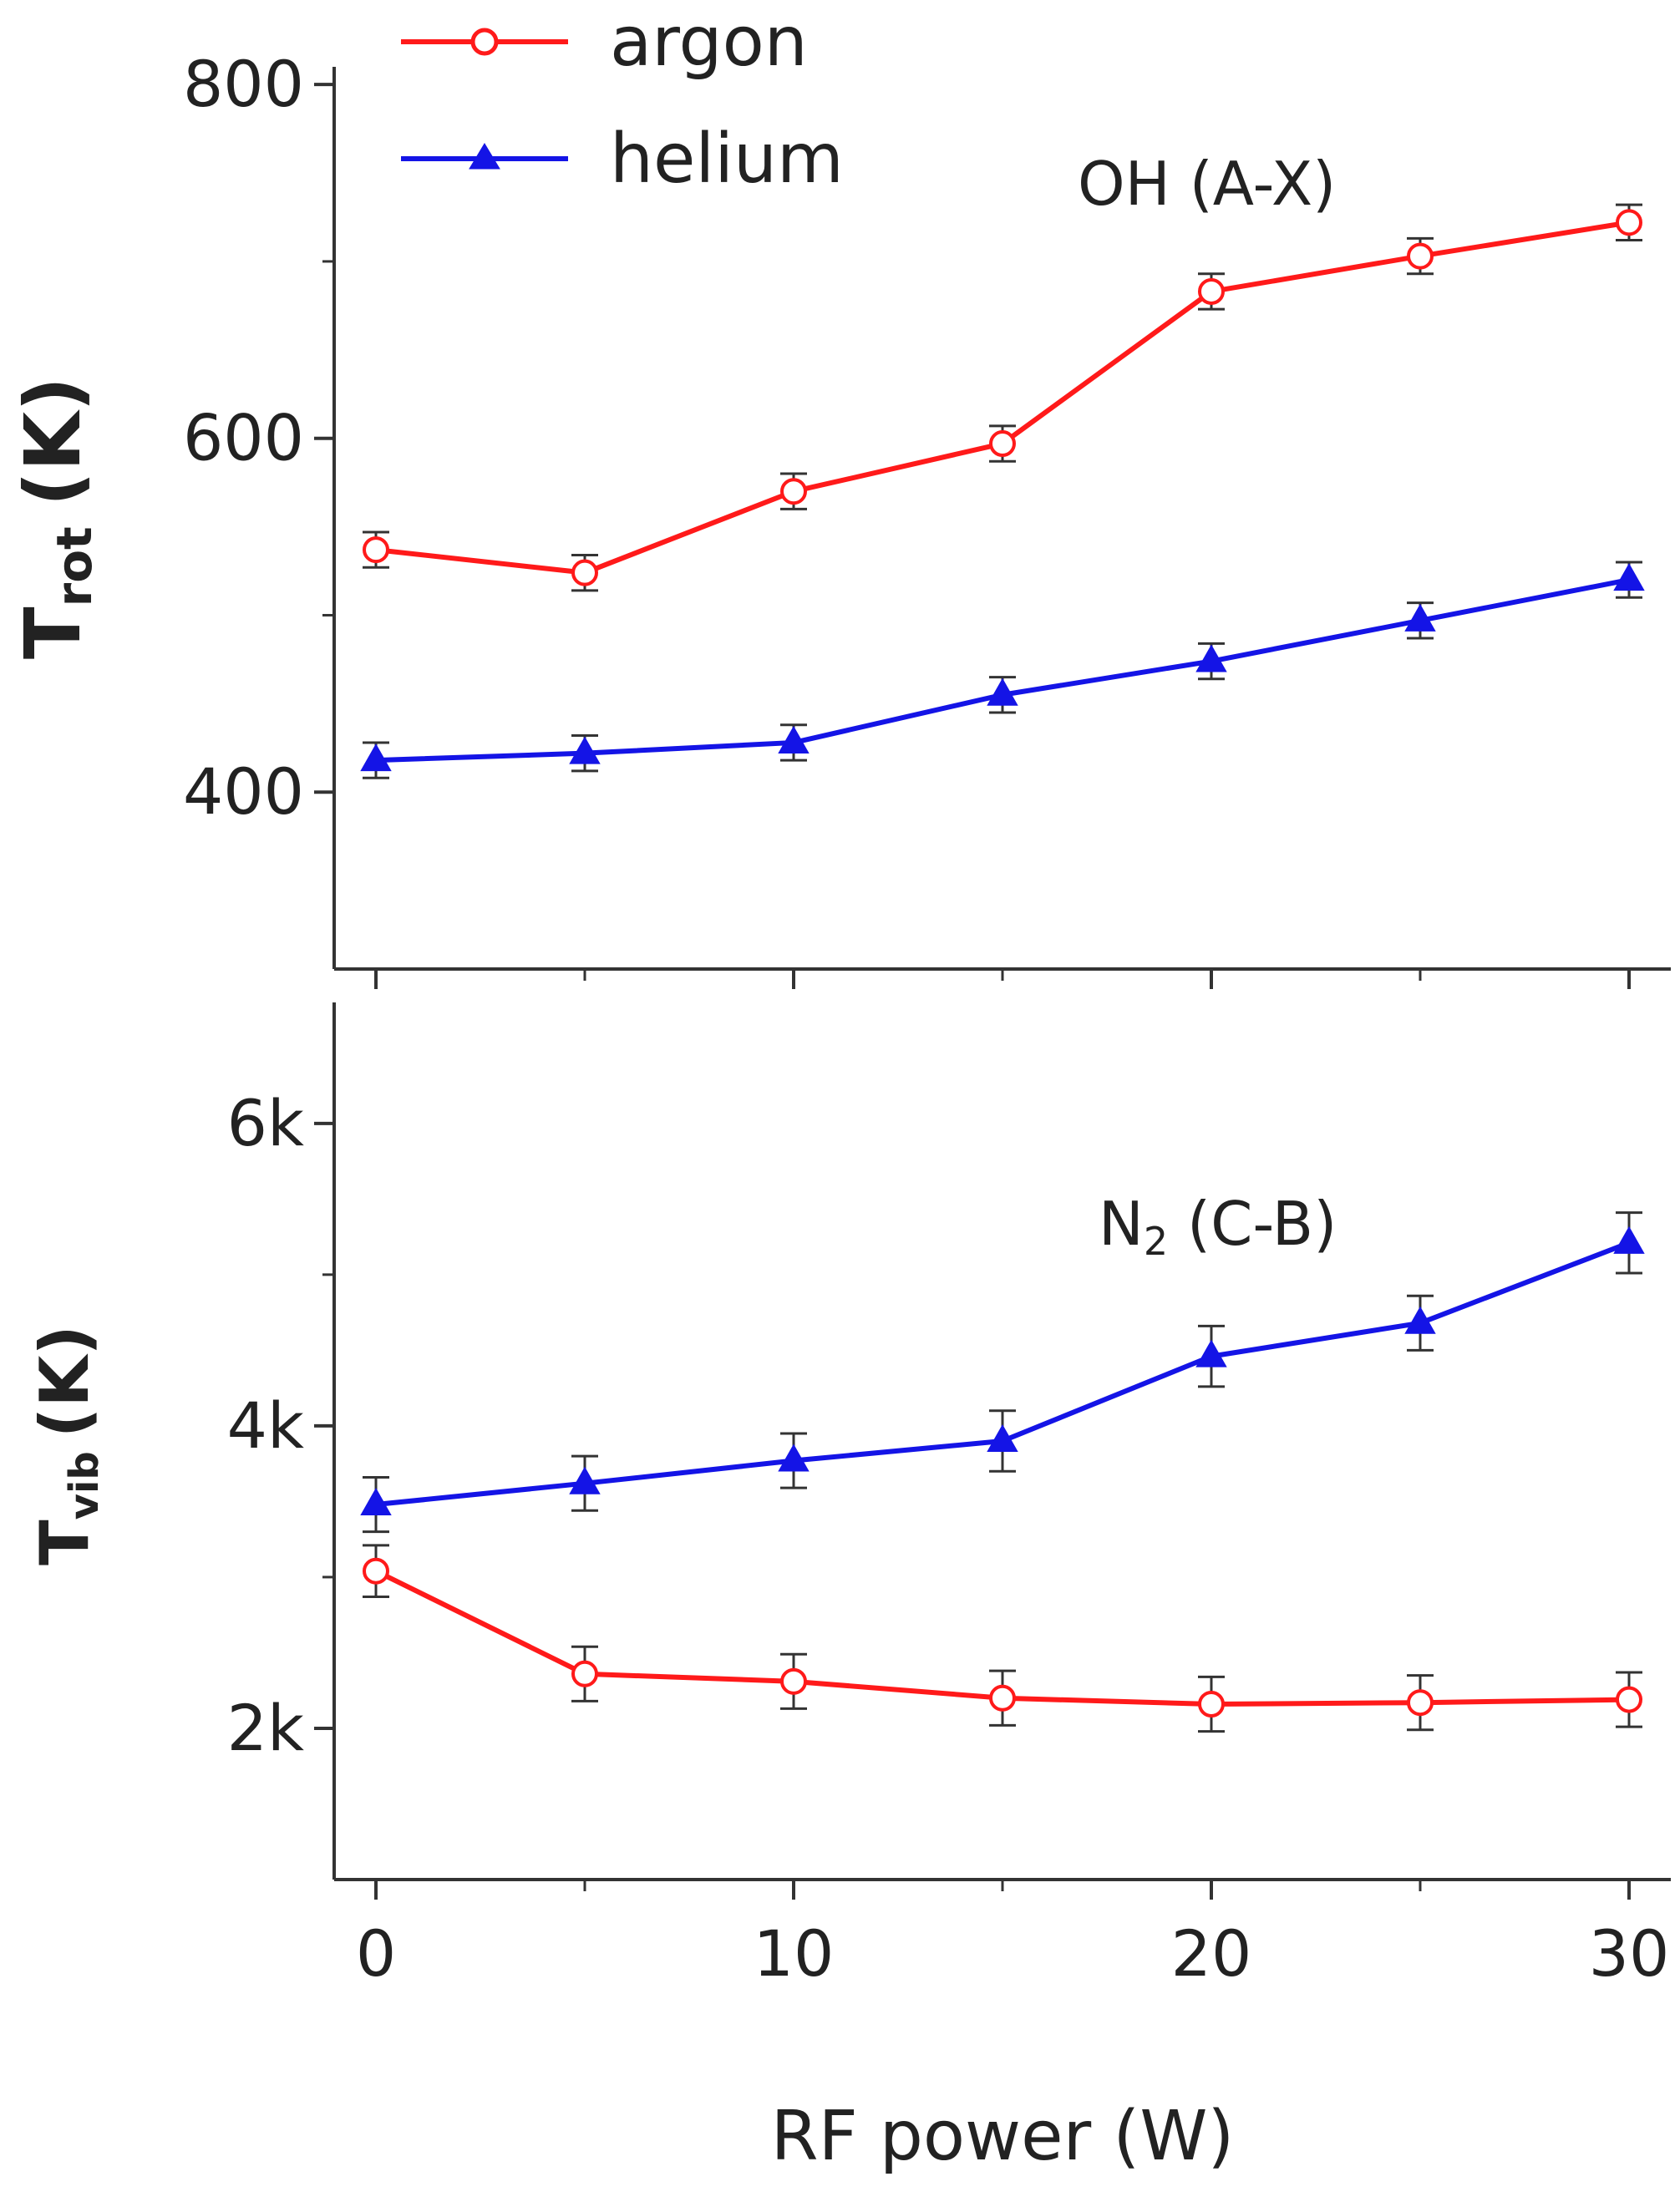 This screenshot has width=1680, height=2197. Describe the element at coordinates (1207, 184) in the screenshot. I see `top-panel-annotation: OH (A-X)` at that location.